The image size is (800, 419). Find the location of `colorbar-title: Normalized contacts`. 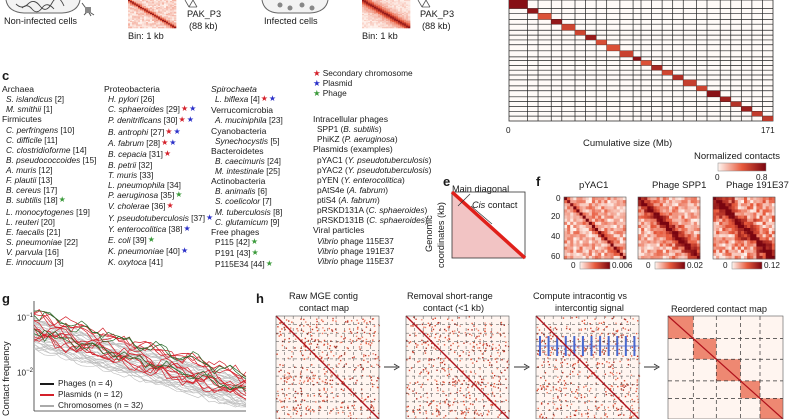

colorbar-title: Normalized contacts is located at coordinates (737, 156).